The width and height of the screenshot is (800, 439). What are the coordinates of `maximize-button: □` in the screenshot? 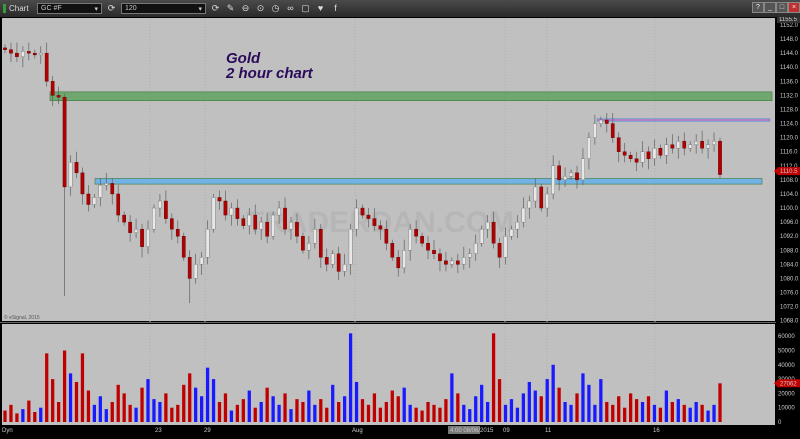 It's located at (782, 7).